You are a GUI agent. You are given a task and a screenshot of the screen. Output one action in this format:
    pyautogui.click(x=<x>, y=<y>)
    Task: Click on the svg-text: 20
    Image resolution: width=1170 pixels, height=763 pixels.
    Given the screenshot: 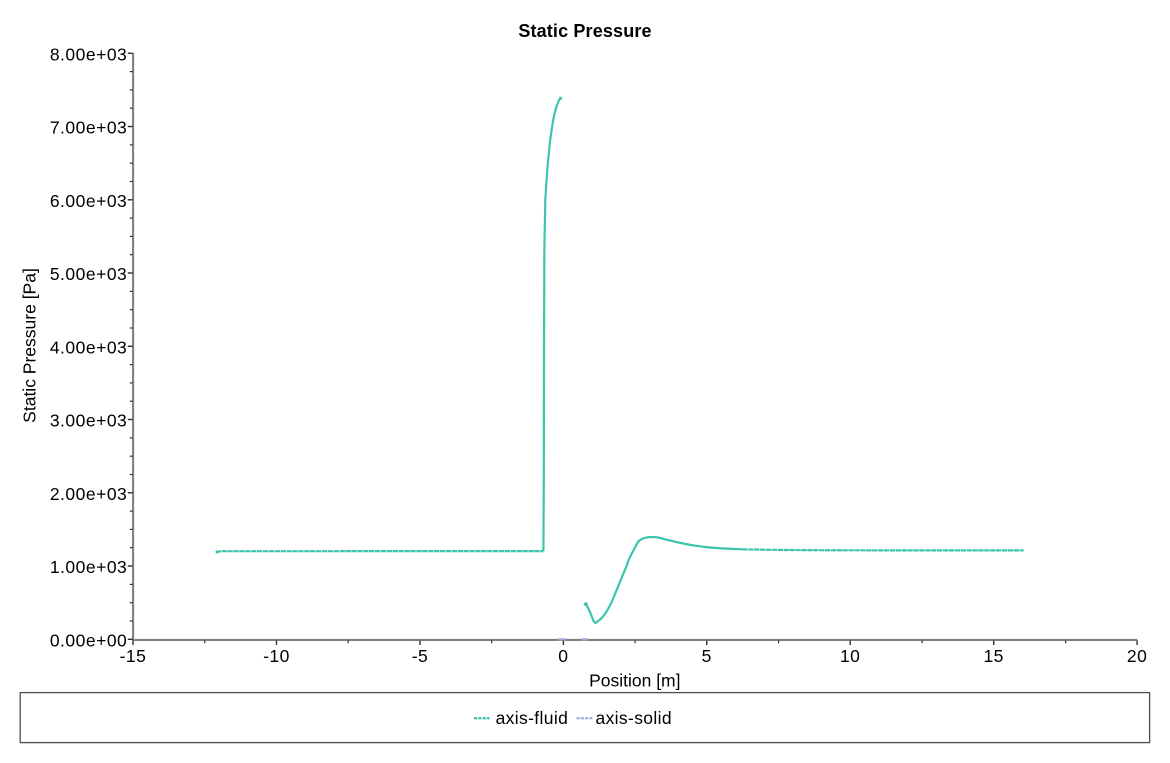 What is the action you would take?
    pyautogui.click(x=1137, y=656)
    